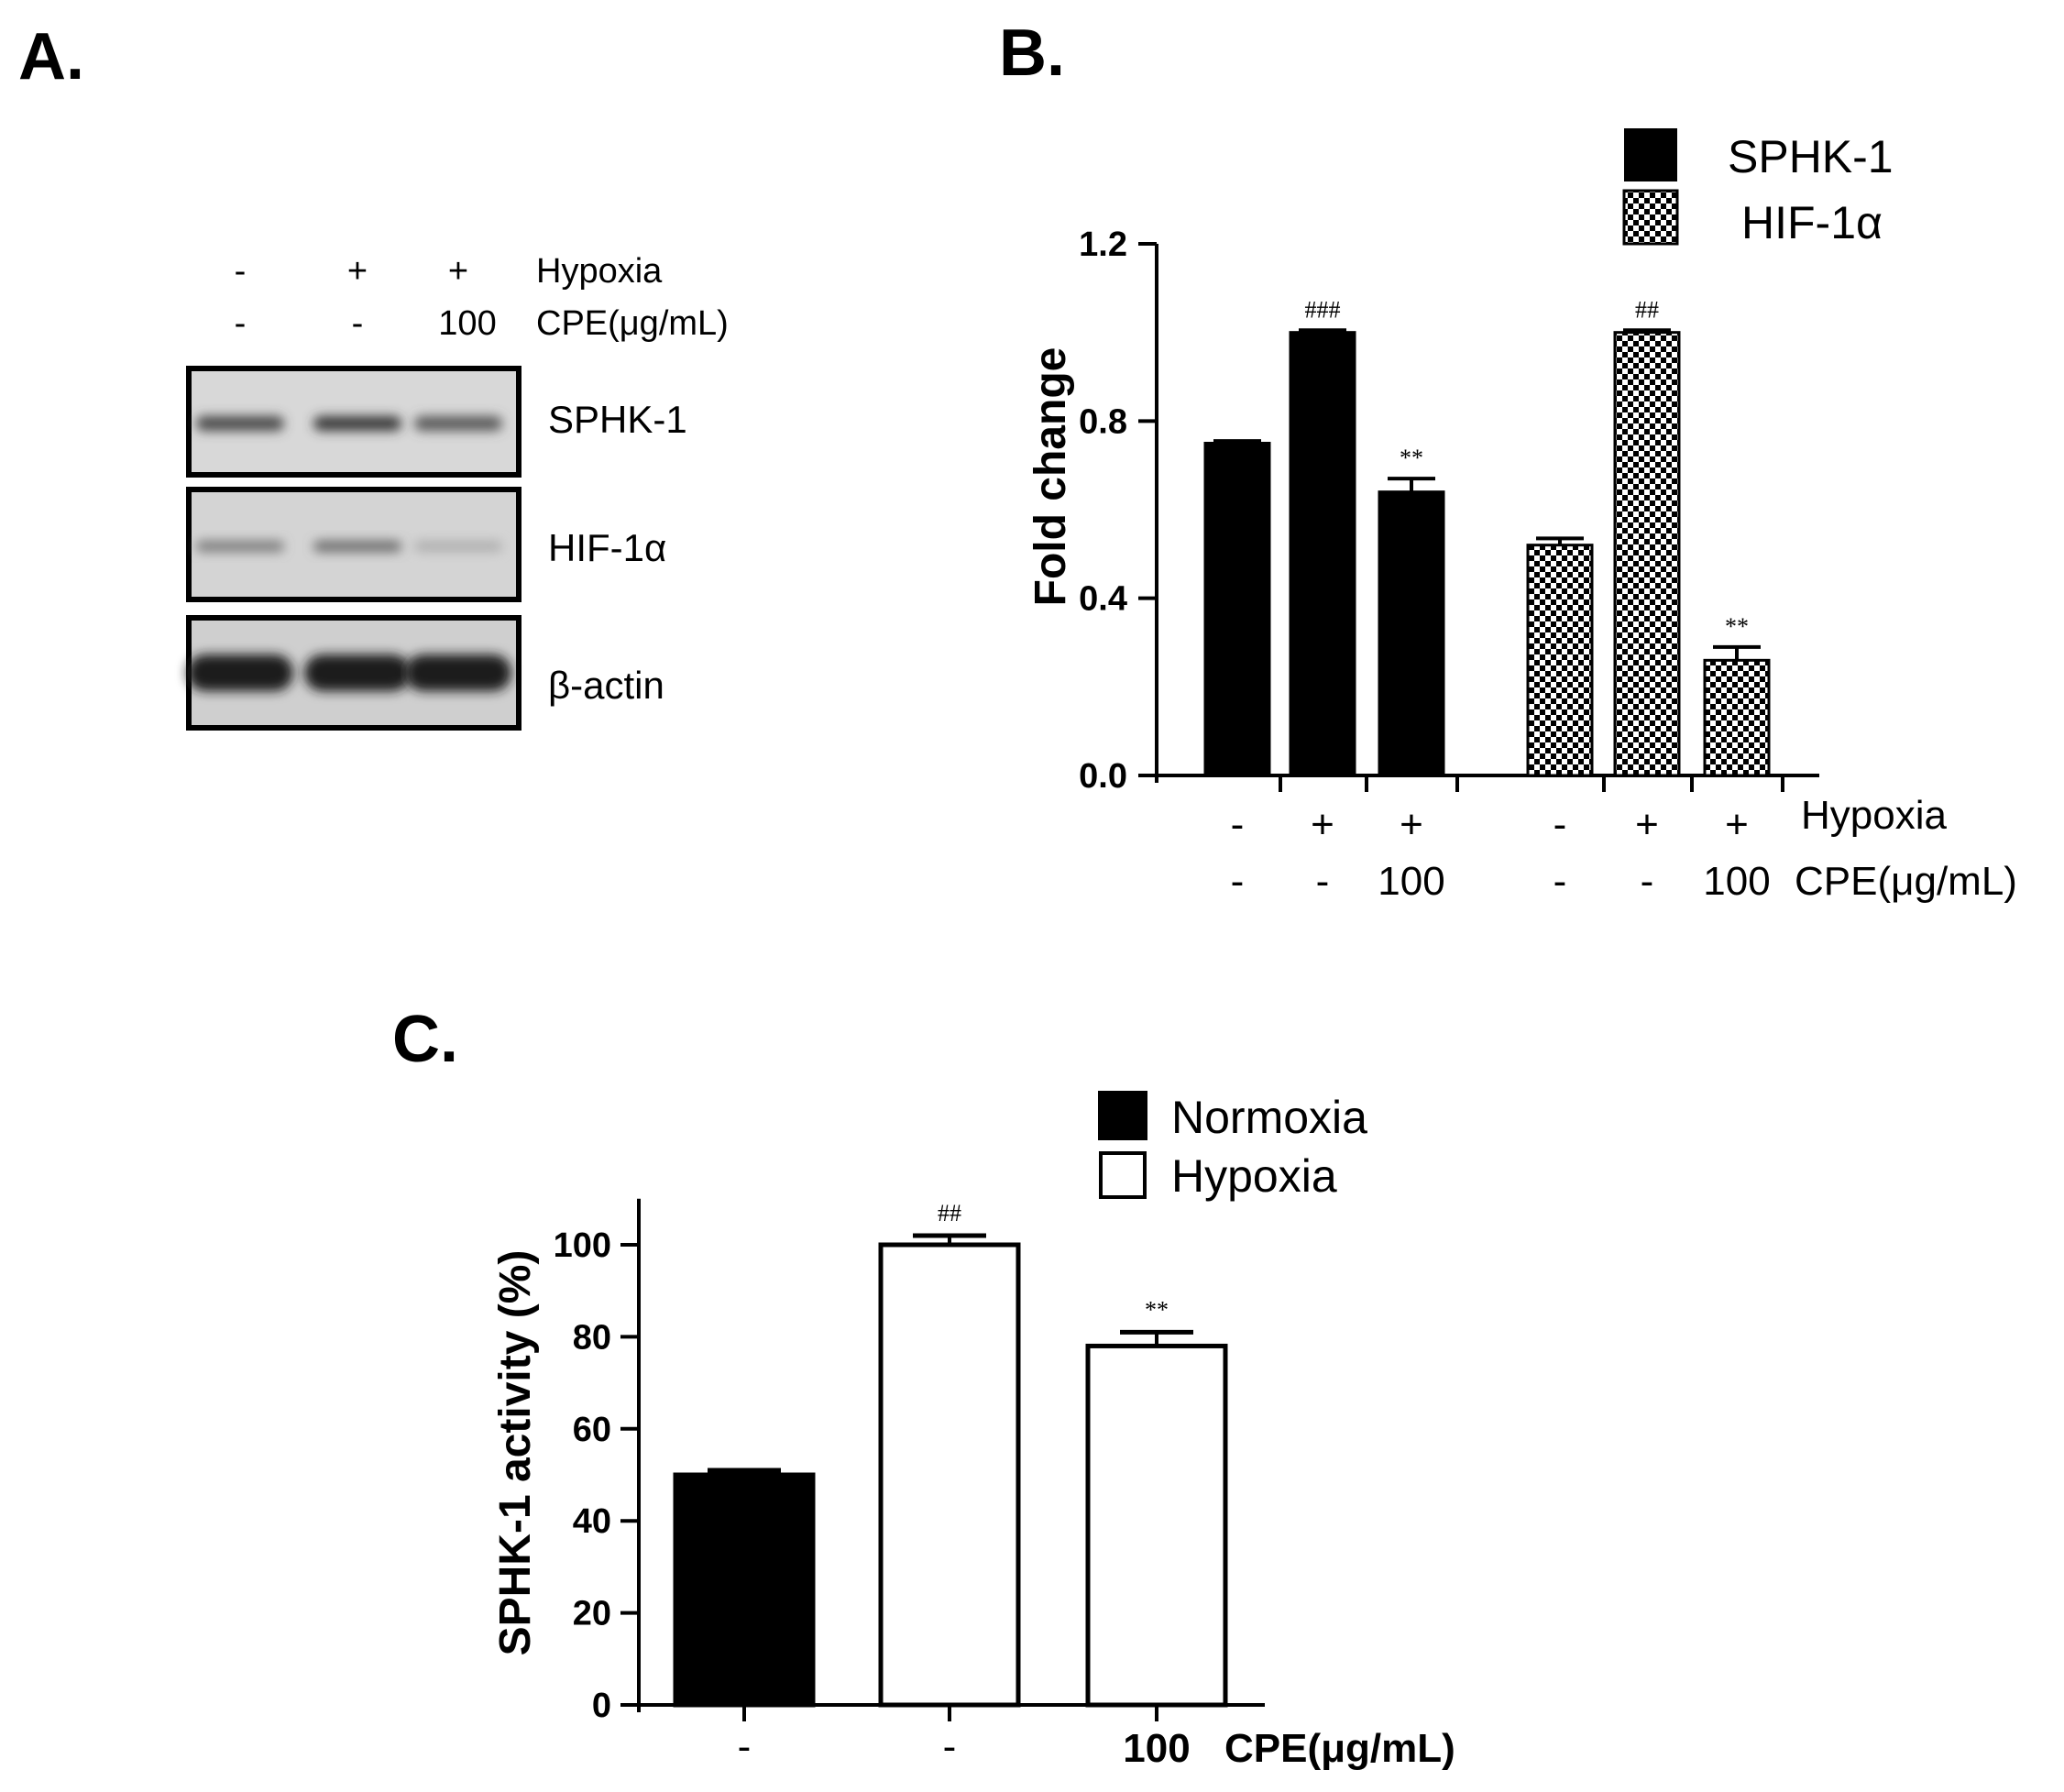  Describe the element at coordinates (949, 1213) in the screenshot. I see `chart-c-significance: ##` at that location.